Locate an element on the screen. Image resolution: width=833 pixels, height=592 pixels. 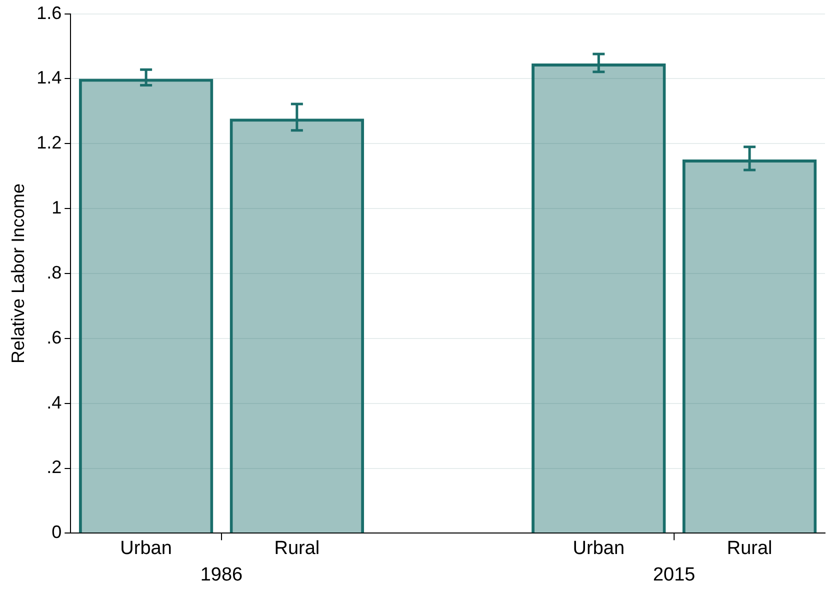
y-tick-label: 1.2 is located at coordinates (49, 142).